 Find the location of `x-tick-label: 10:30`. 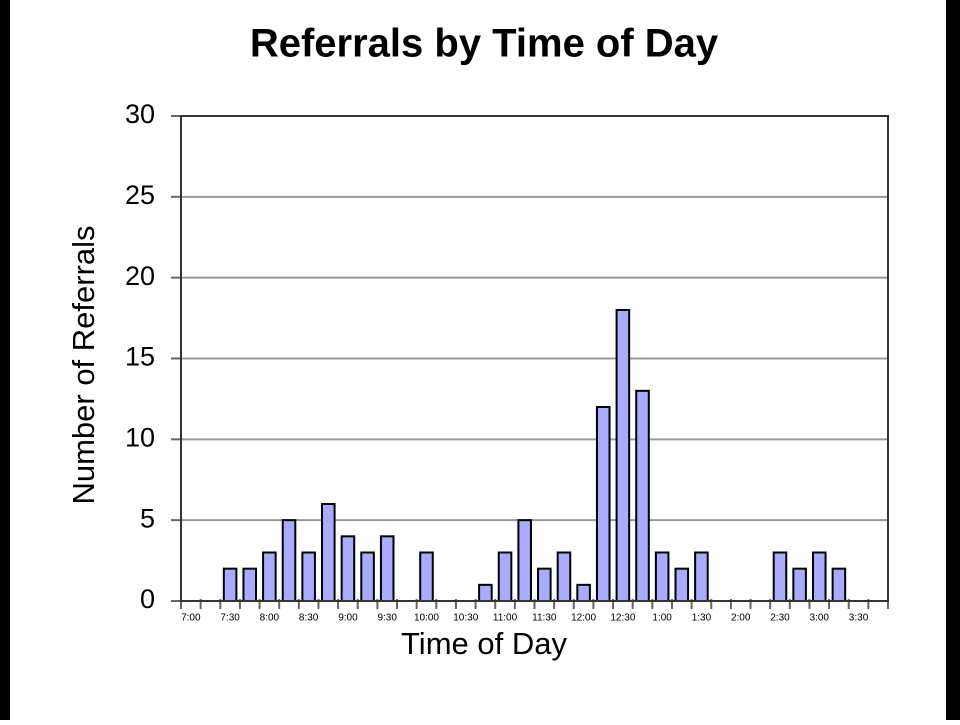

x-tick-label: 10:30 is located at coordinates (465, 618).